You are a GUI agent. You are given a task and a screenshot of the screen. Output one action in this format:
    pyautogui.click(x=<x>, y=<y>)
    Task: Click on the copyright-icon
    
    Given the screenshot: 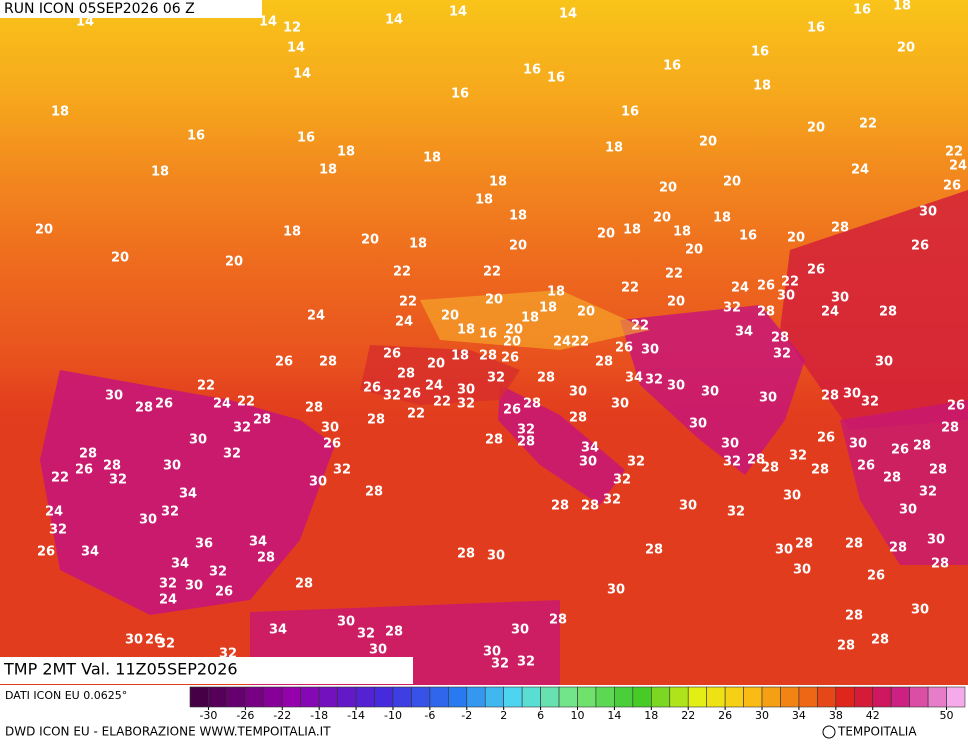 What is the action you would take?
    pyautogui.click(x=829, y=732)
    